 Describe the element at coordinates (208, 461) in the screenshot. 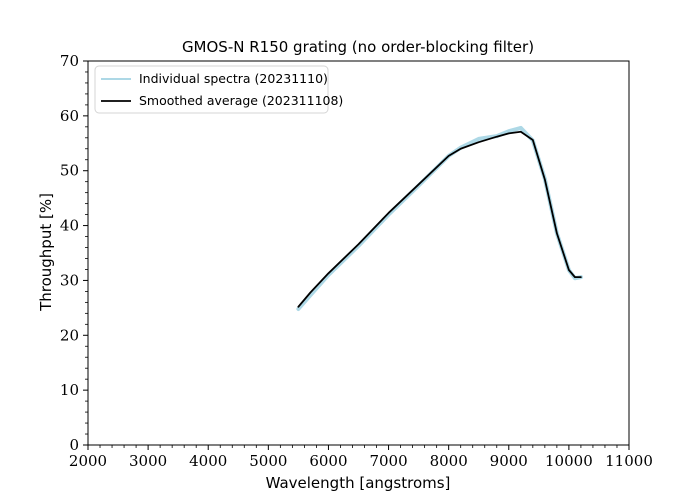

I see `x-tick-label: 4000` at that location.